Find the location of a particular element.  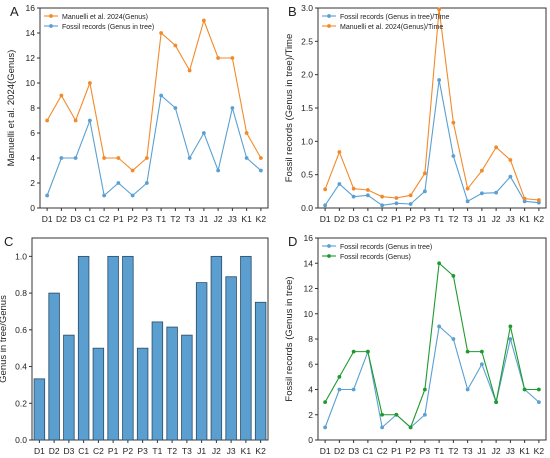

data-point-t1 is located at coordinates (161, 95).